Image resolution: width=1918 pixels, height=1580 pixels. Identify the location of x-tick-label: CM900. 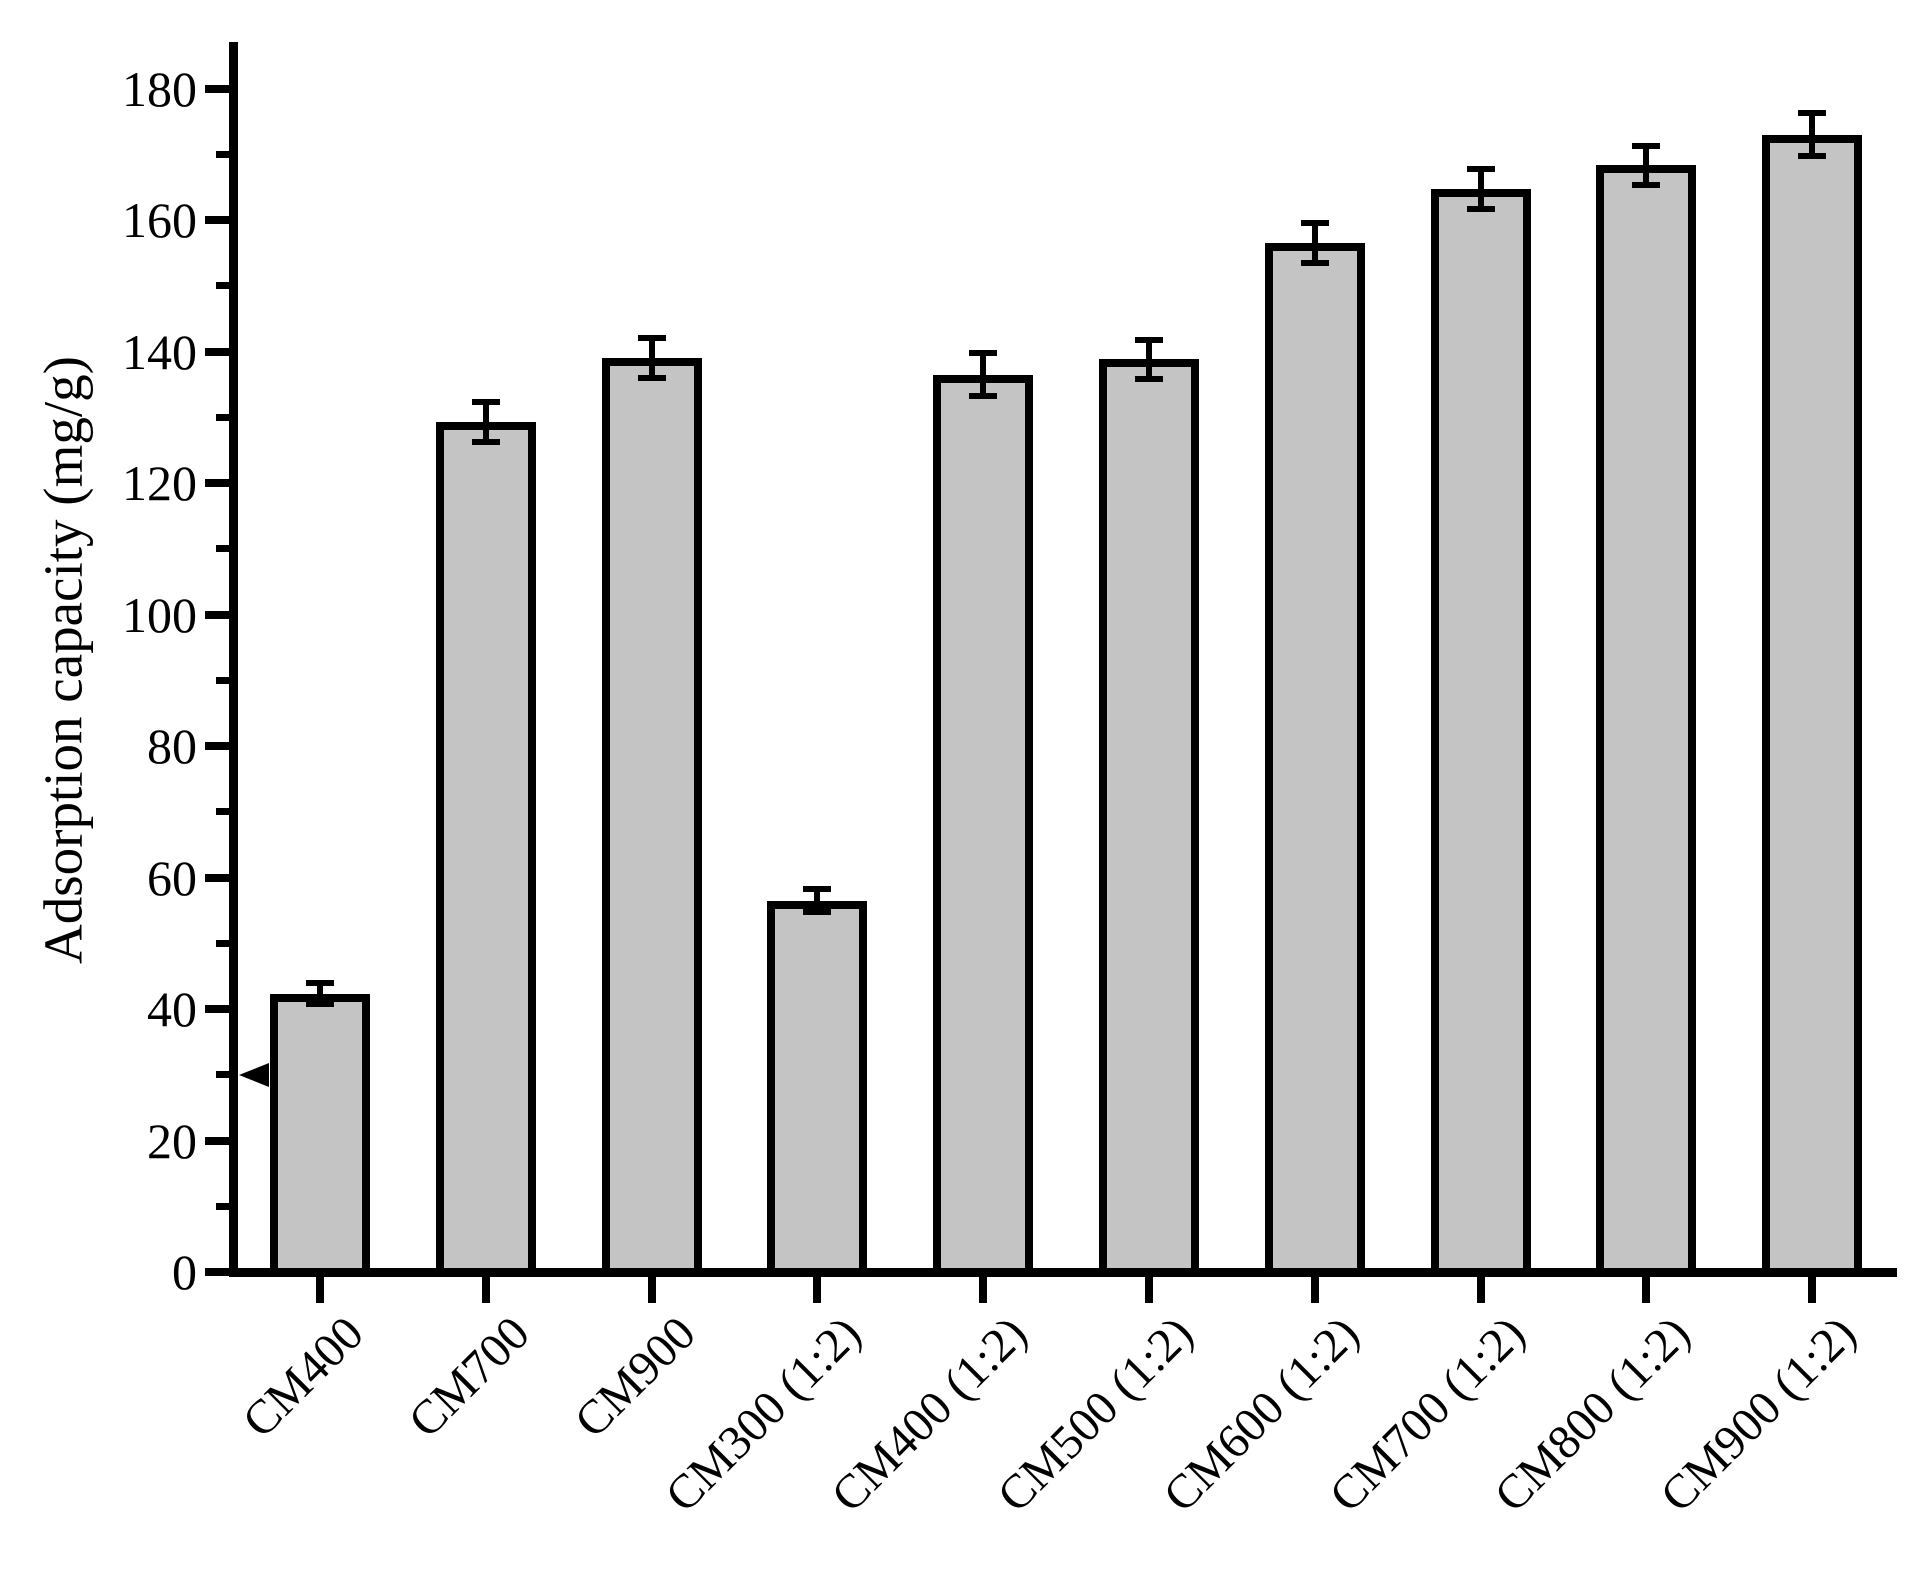
(635, 1377).